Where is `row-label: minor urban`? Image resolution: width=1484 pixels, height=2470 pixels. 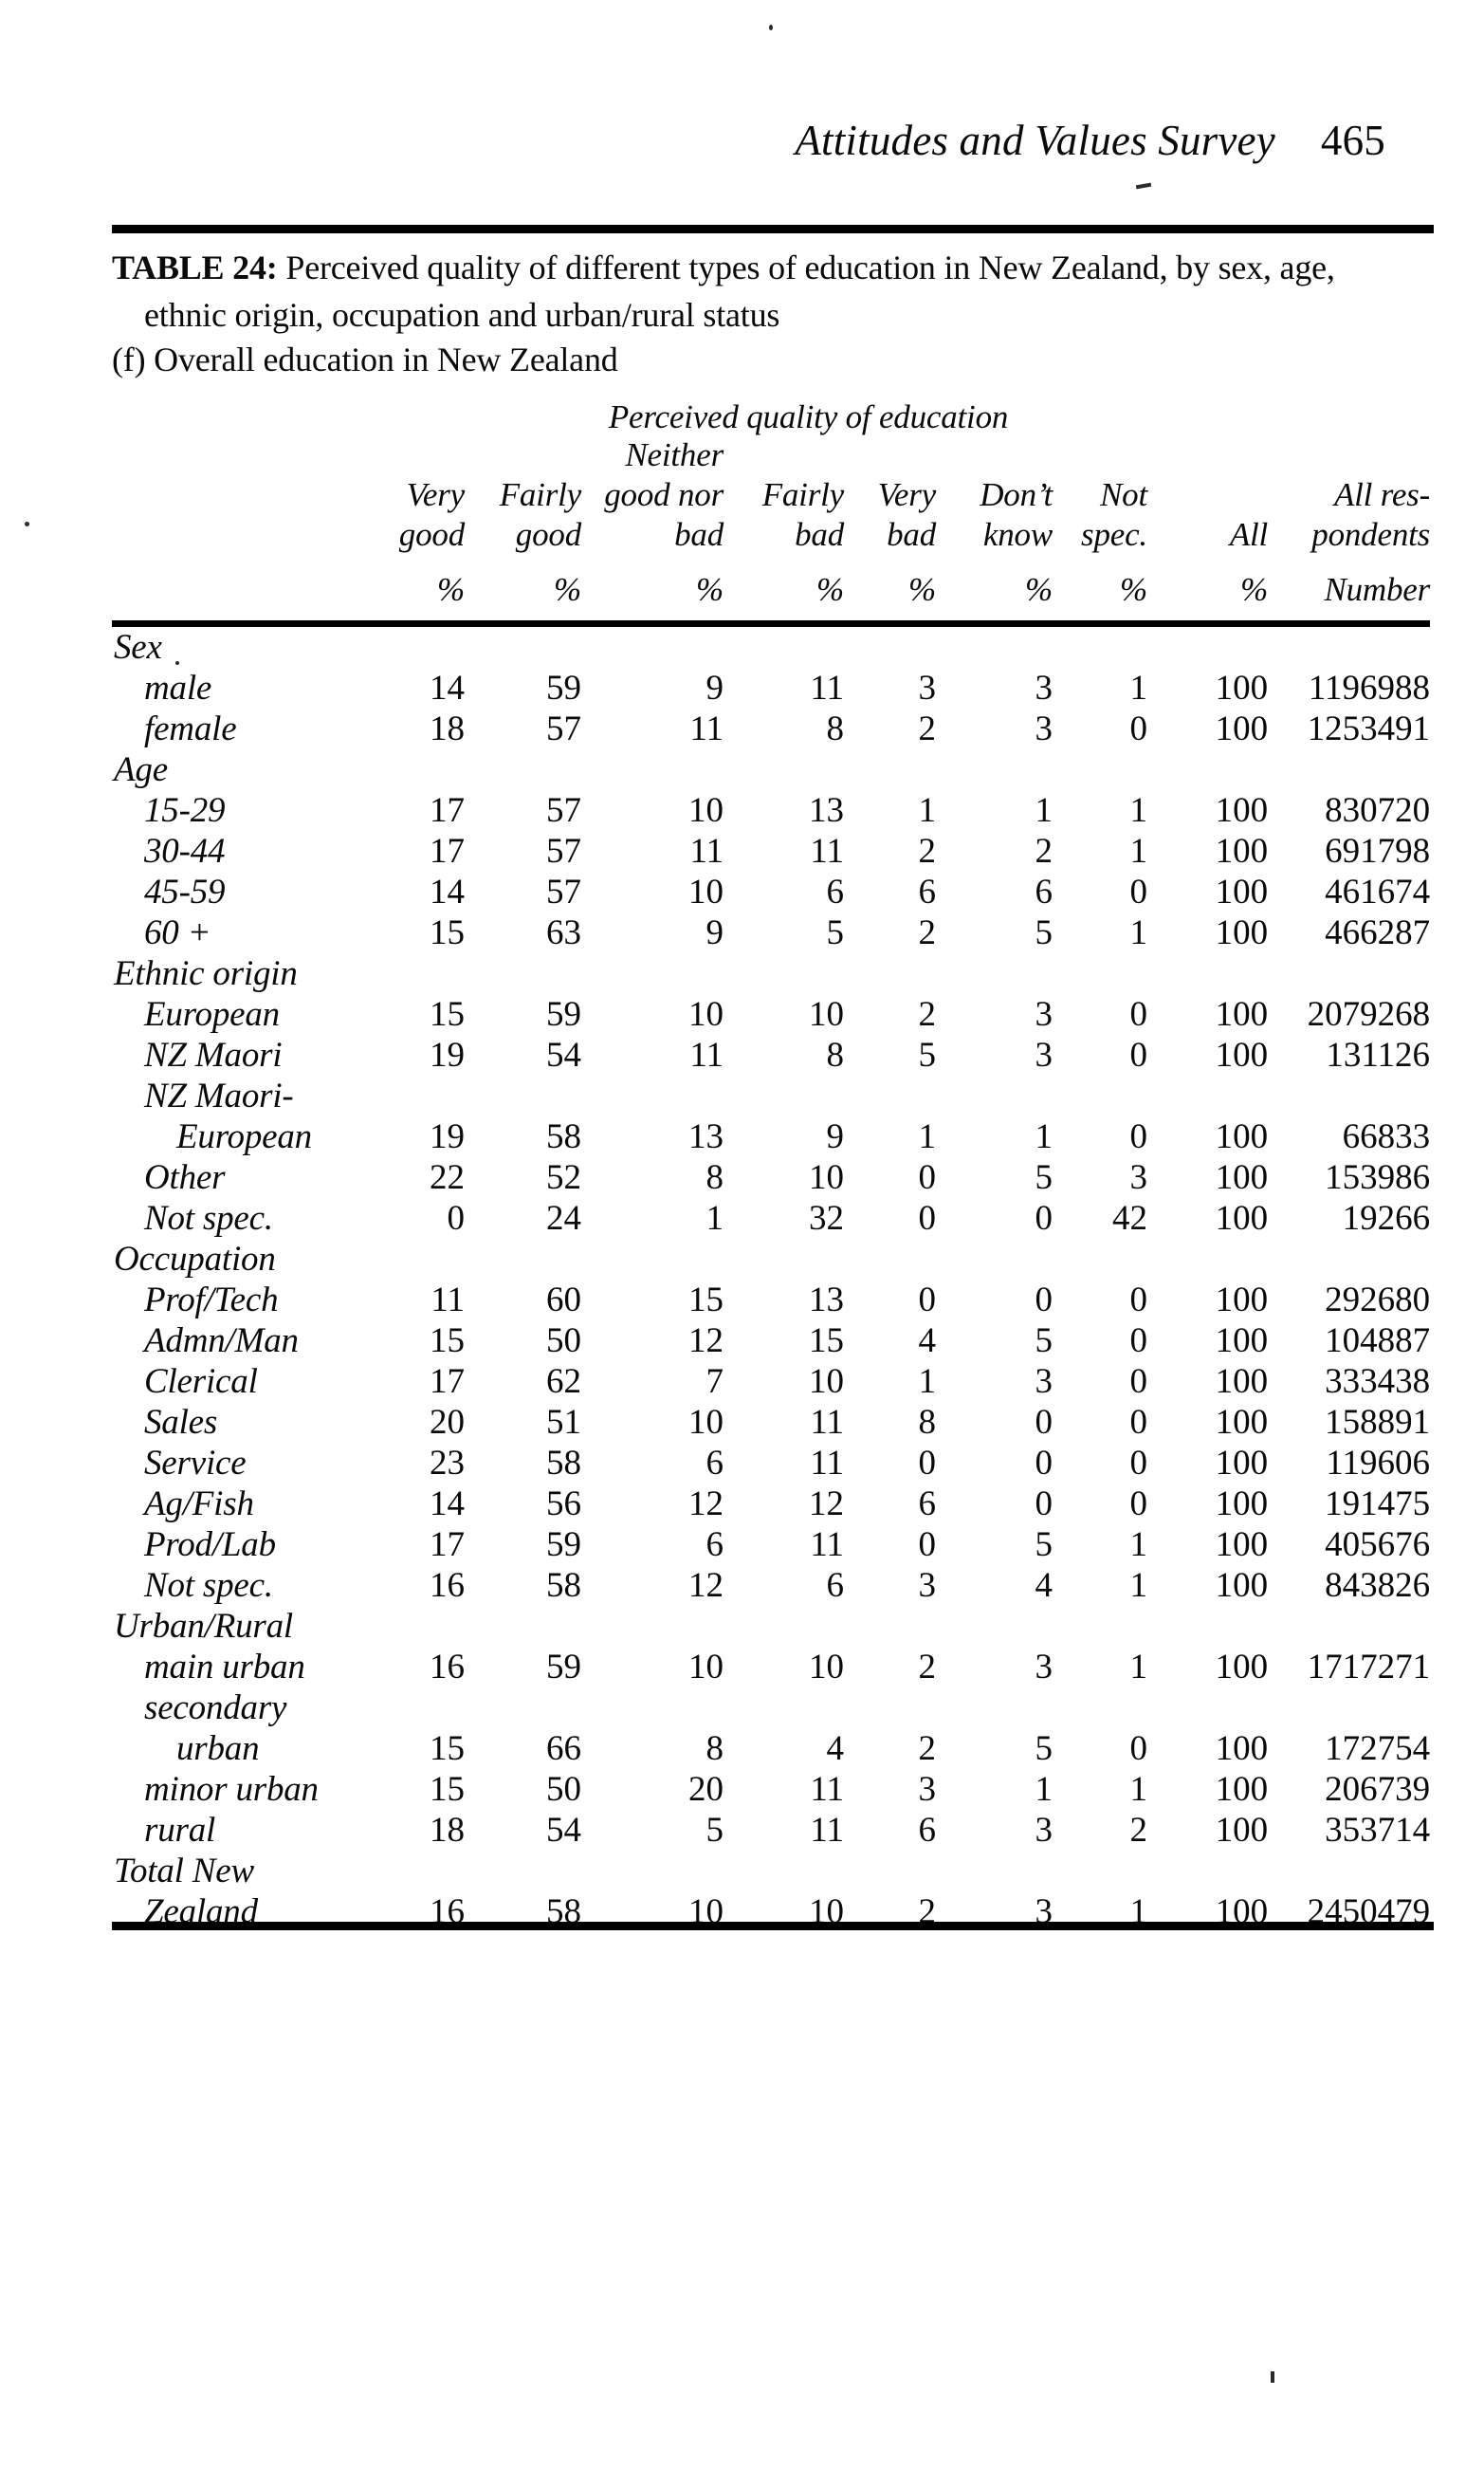 row-label: minor urban is located at coordinates (231, 1789).